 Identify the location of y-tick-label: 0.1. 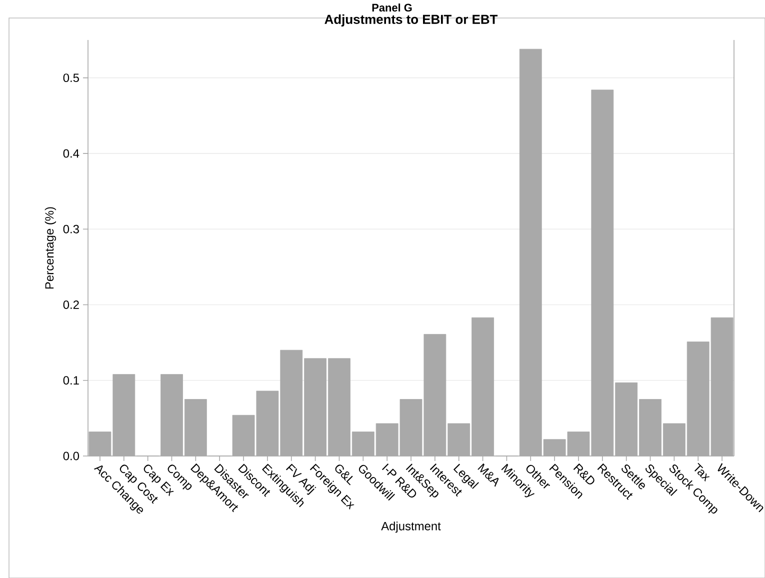
(71, 380).